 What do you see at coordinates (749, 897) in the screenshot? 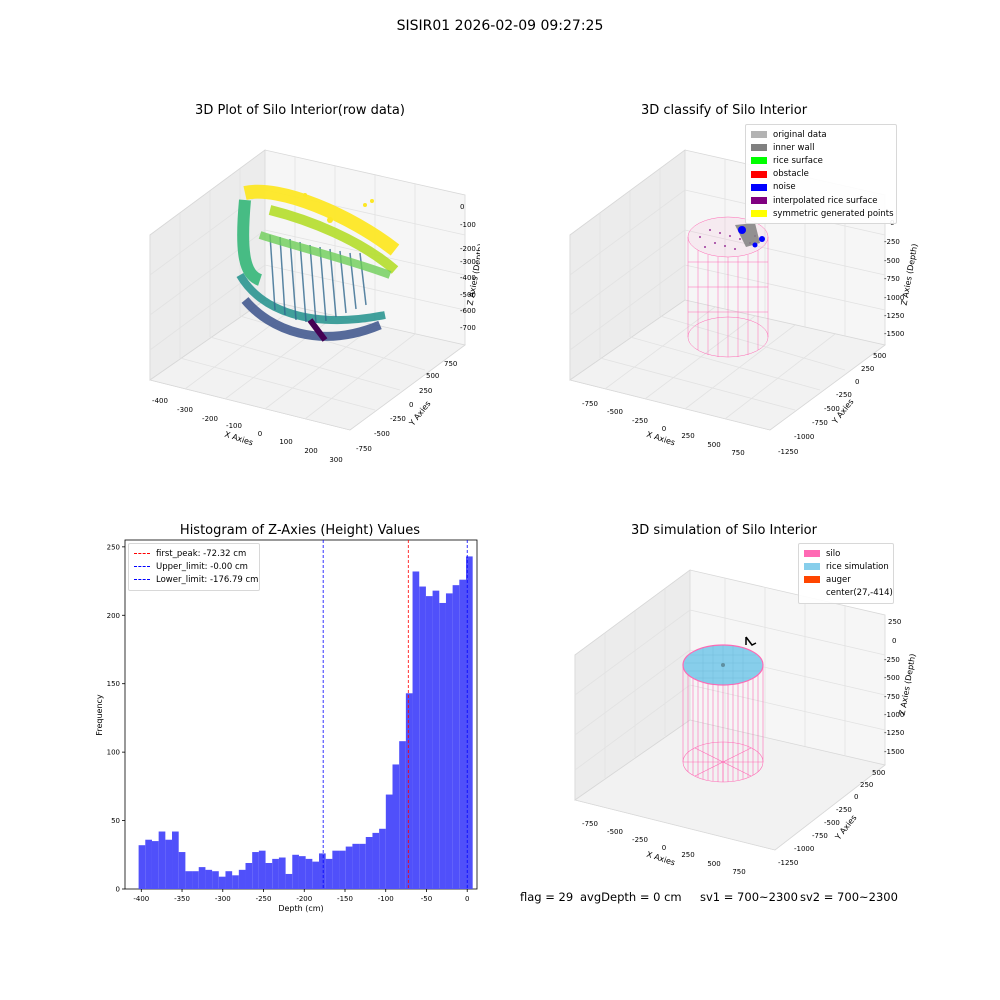
I see `status-sv1: sv1 = 700~2300` at bounding box center [749, 897].